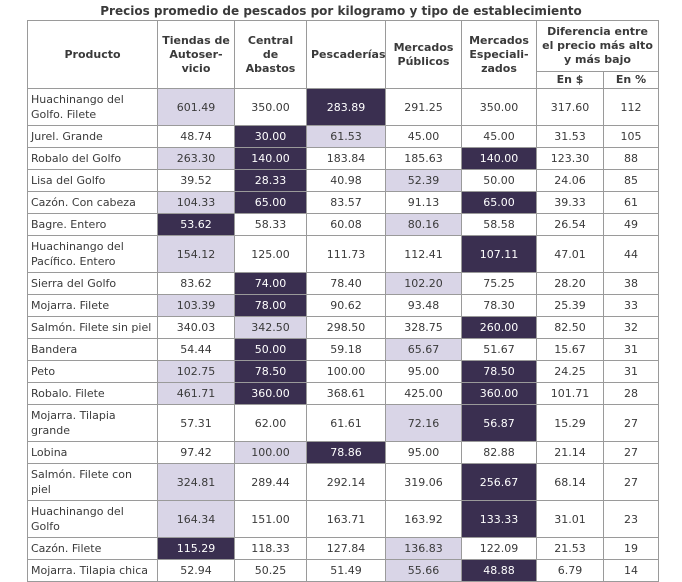 This screenshot has width=682, height=582. I want to click on price-cell: 82.88, so click(499, 452).